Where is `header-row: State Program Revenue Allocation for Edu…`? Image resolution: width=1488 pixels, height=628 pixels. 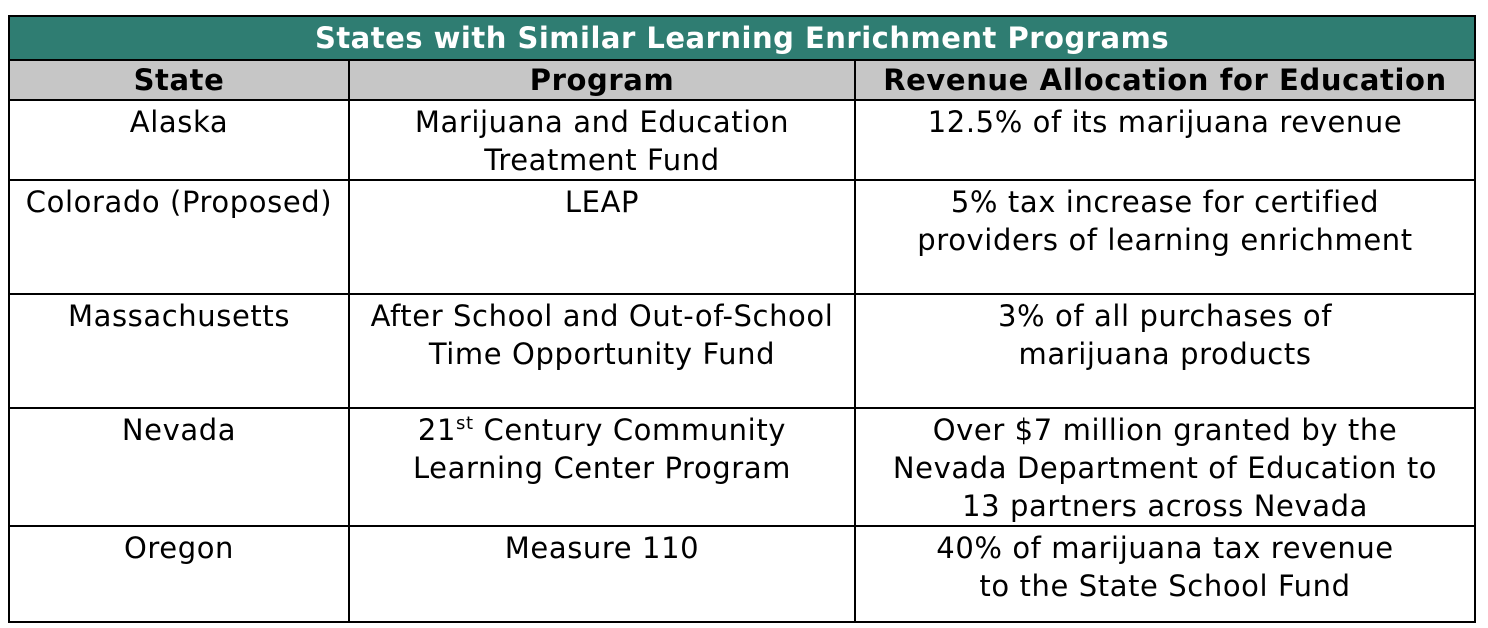 header-row: State Program Revenue Allocation for Edu… is located at coordinates (742, 80).